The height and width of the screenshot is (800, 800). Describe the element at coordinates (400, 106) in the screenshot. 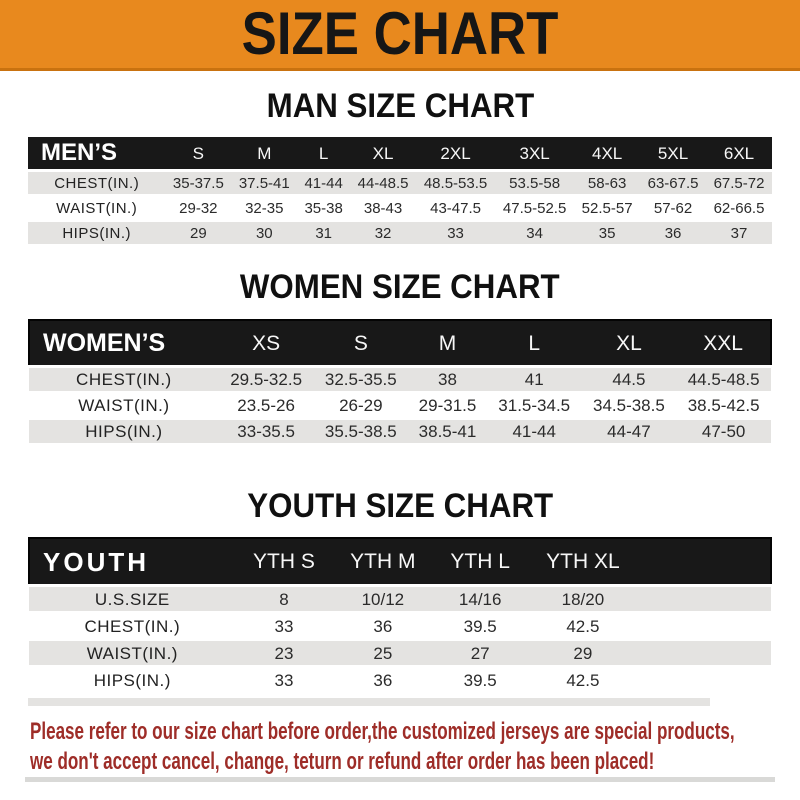

I see `heading-man-size-chart: MAN SIZE CHART` at that location.